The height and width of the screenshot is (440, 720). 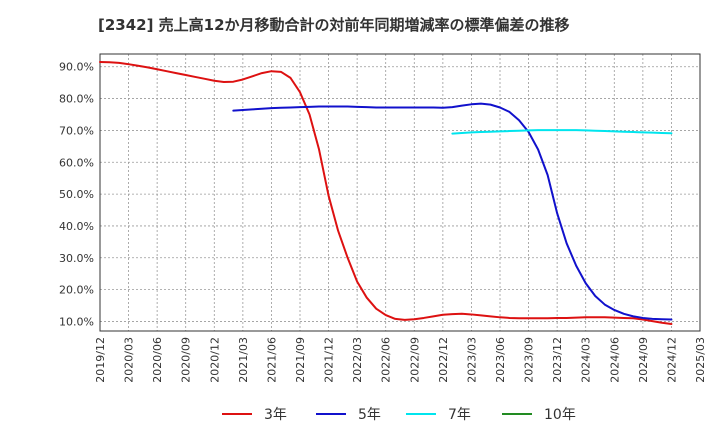 I want to click on y-tick-label: 60.0%, so click(x=76, y=162).